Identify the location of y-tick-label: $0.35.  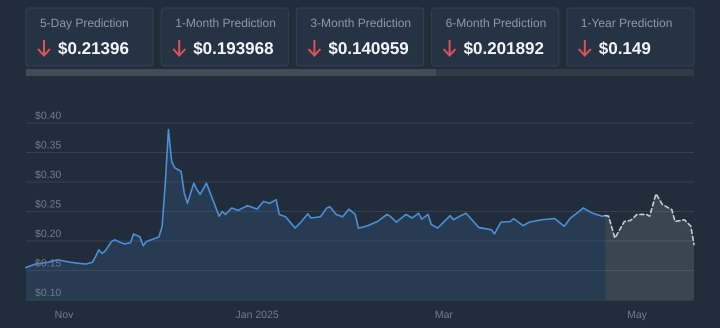
(48, 146).